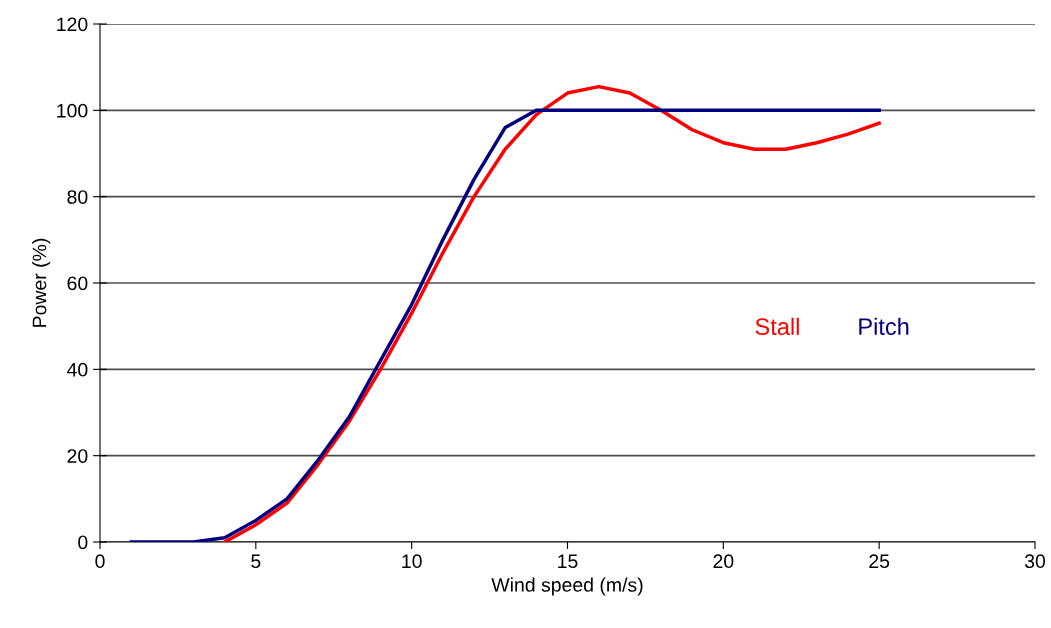 The image size is (1051, 628). What do you see at coordinates (41, 282) in the screenshot?
I see `y-axis-title: Power (%)` at bounding box center [41, 282].